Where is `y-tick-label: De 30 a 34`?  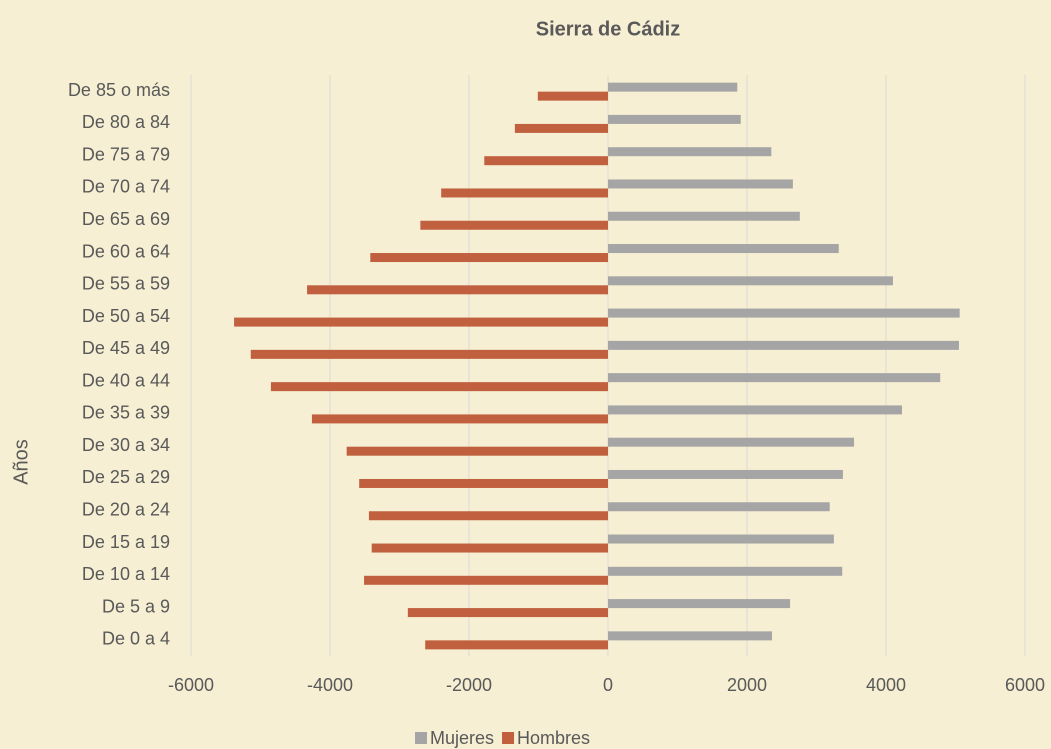
y-tick-label: De 30 a 34 is located at coordinates (126, 445).